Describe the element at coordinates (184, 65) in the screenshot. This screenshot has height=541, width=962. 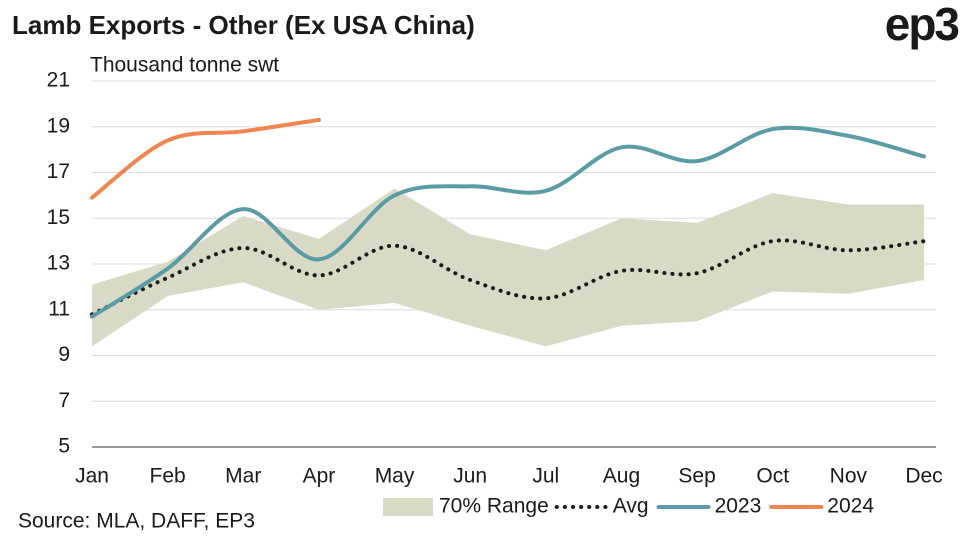
I see `y-axis-label: Thousand tonne swt` at that location.